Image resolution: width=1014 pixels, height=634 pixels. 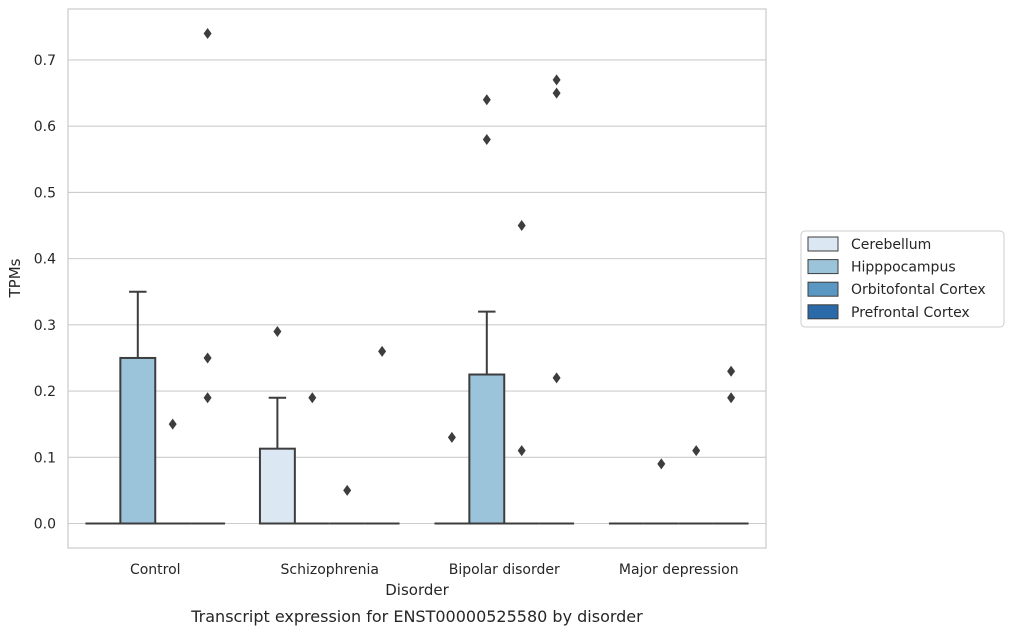 I want to click on x-tick-label: Control, so click(x=155, y=570).